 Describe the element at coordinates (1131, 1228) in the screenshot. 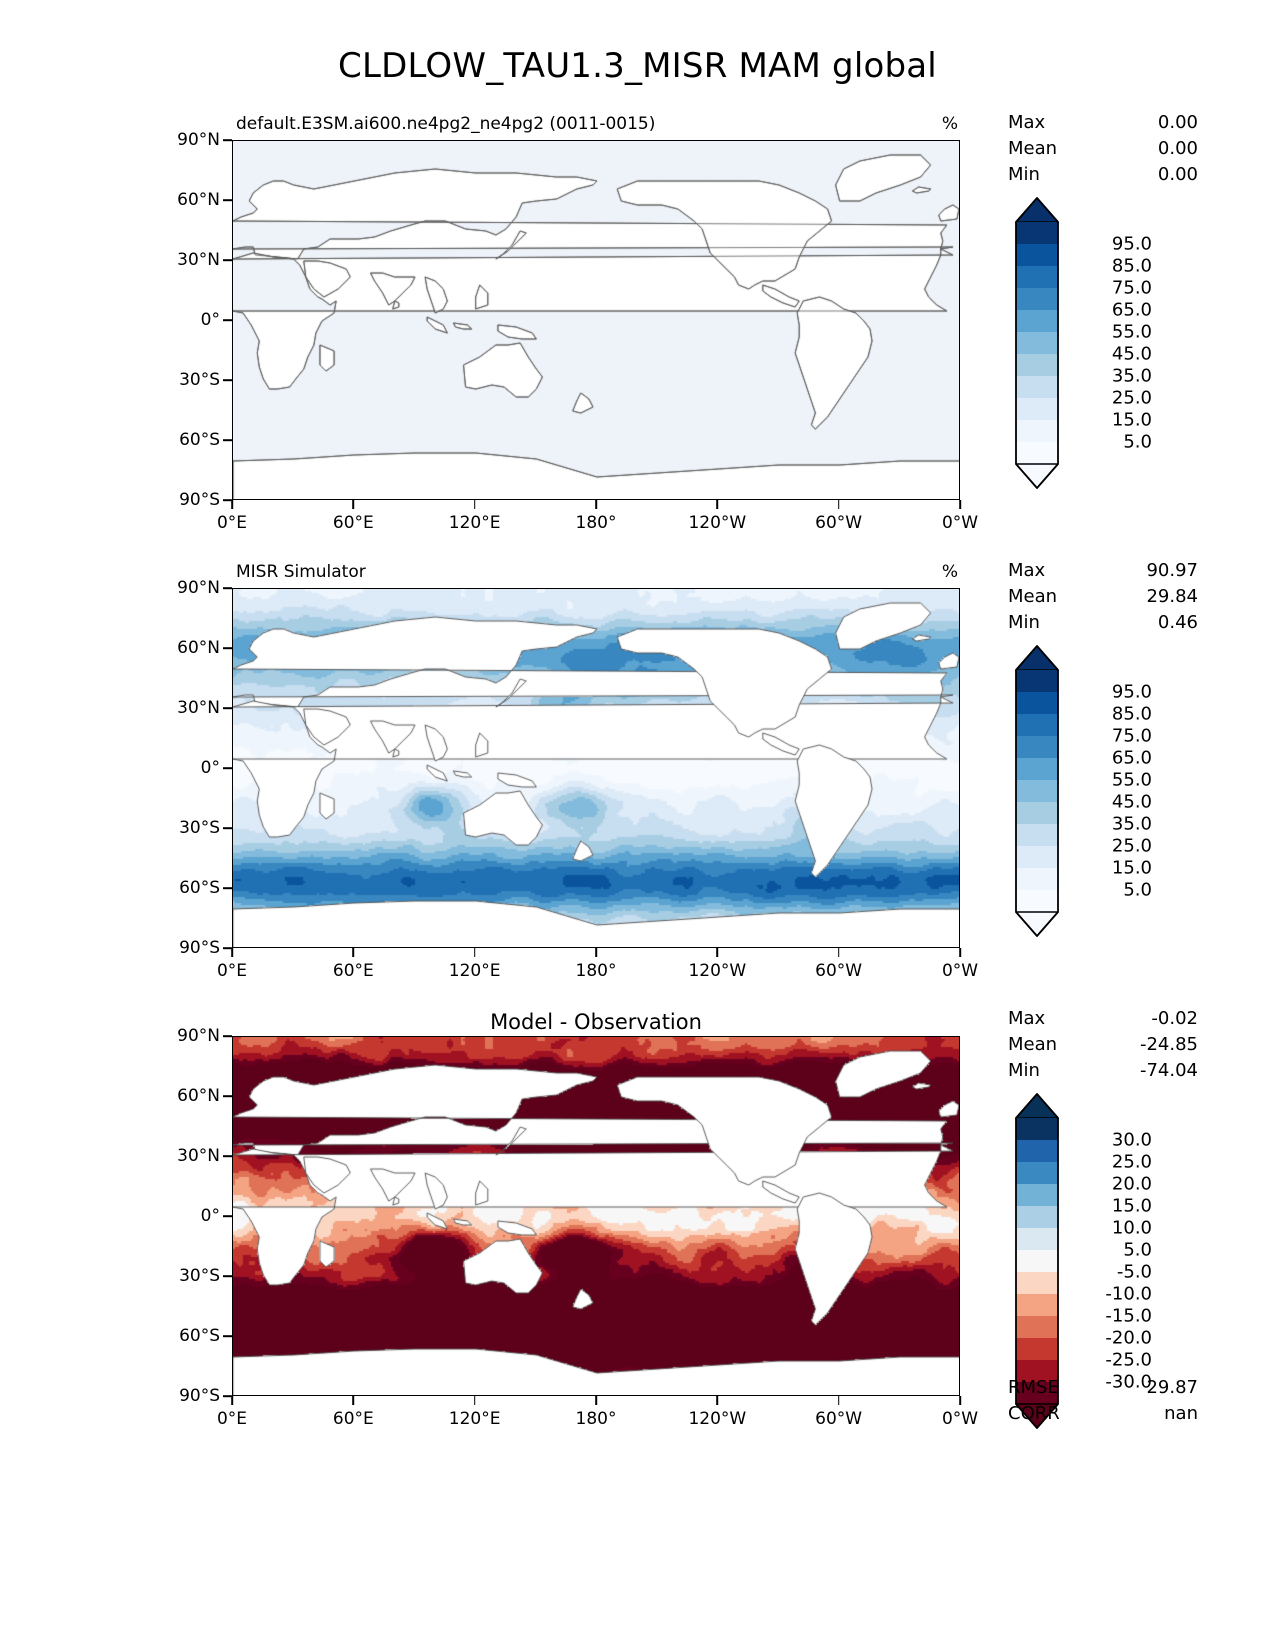

I see `colorbar-tick-label: 10.0` at that location.